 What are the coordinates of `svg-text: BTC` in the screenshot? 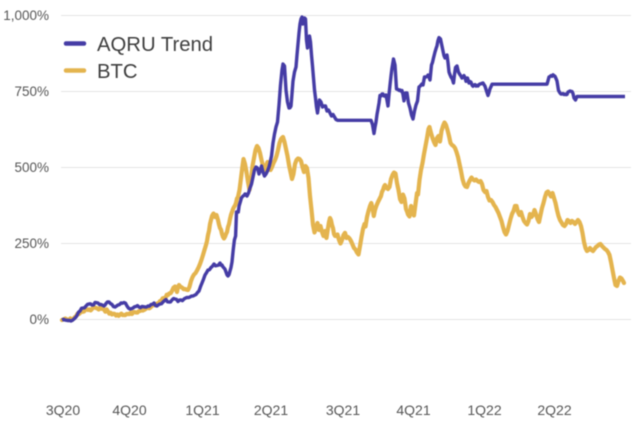 It's located at (117, 72).